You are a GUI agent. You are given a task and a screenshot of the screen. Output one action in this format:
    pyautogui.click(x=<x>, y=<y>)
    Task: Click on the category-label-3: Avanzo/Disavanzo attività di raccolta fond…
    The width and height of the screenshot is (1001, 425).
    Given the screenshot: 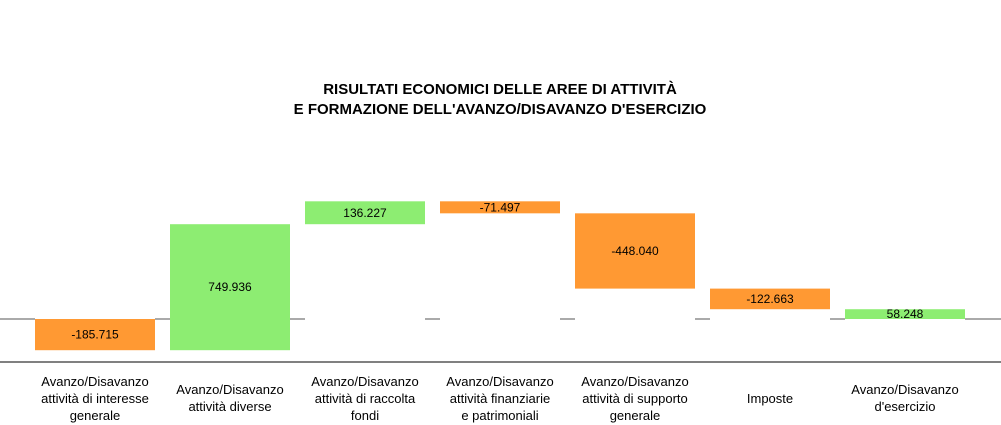 What is the action you would take?
    pyautogui.click(x=365, y=398)
    